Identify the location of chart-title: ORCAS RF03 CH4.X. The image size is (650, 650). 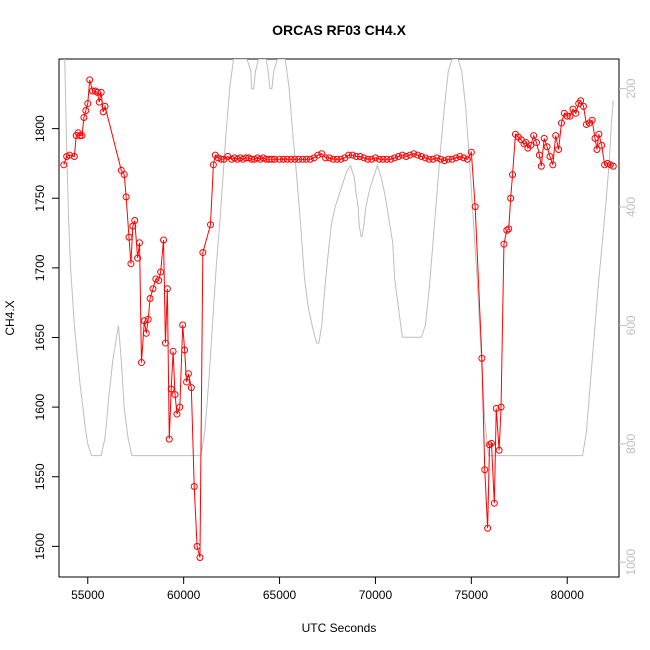
(339, 30).